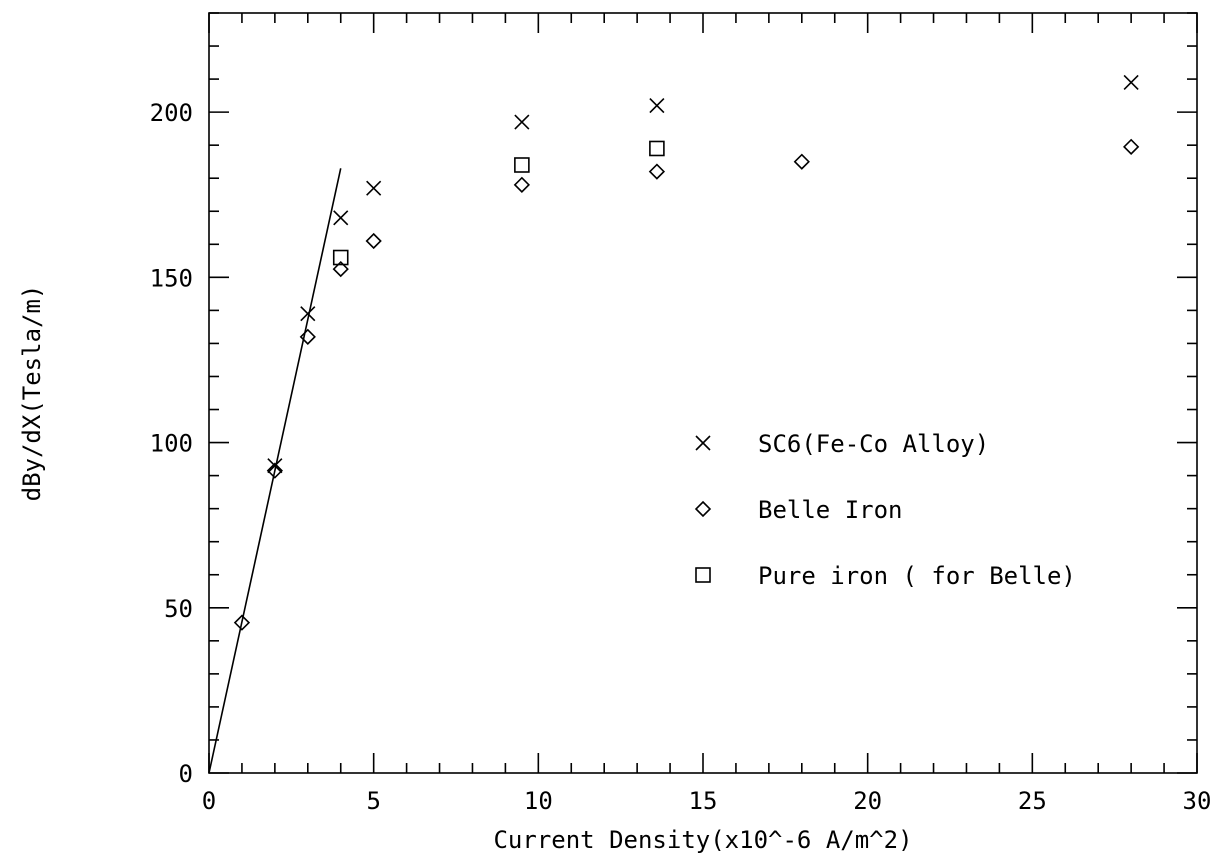  What do you see at coordinates (703, 801) in the screenshot?
I see `x-tick-label: 15` at bounding box center [703, 801].